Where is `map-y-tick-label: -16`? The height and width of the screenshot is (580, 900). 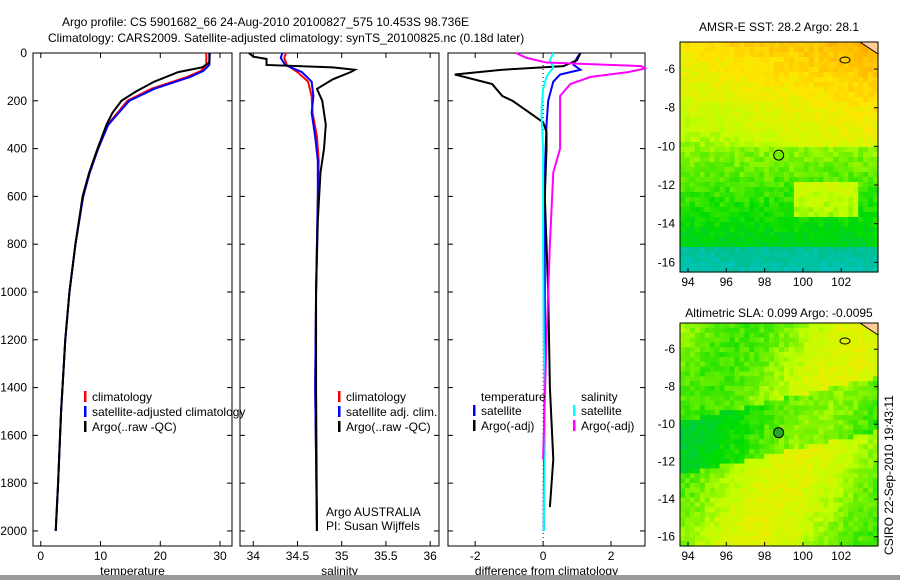 map-y-tick-label: -16 is located at coordinates (667, 537).